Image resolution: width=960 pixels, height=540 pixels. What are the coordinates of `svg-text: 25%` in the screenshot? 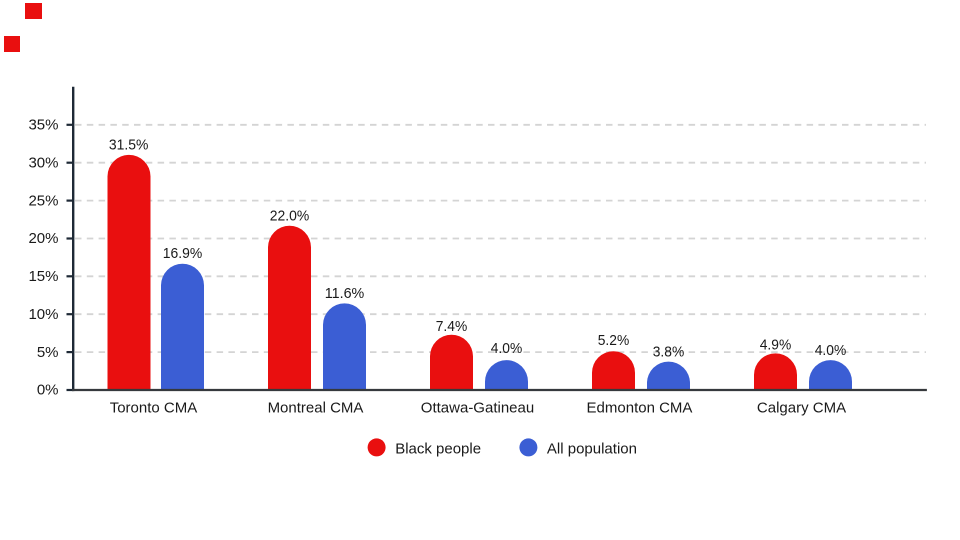 It's located at (43, 200).